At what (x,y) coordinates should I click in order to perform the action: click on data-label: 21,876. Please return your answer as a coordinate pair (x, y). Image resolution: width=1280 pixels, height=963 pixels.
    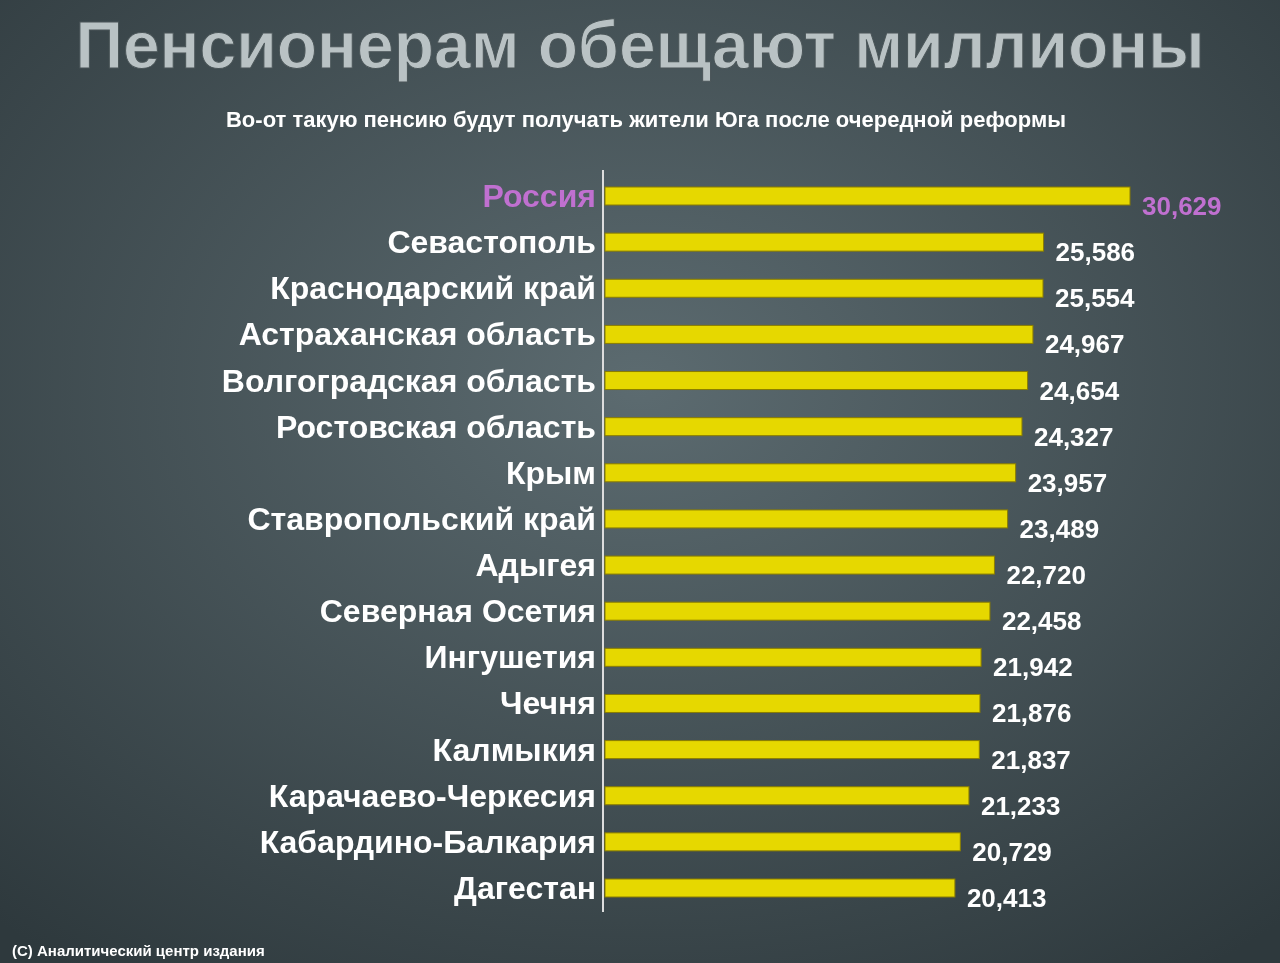
    Looking at the image, I should click on (1031, 713).